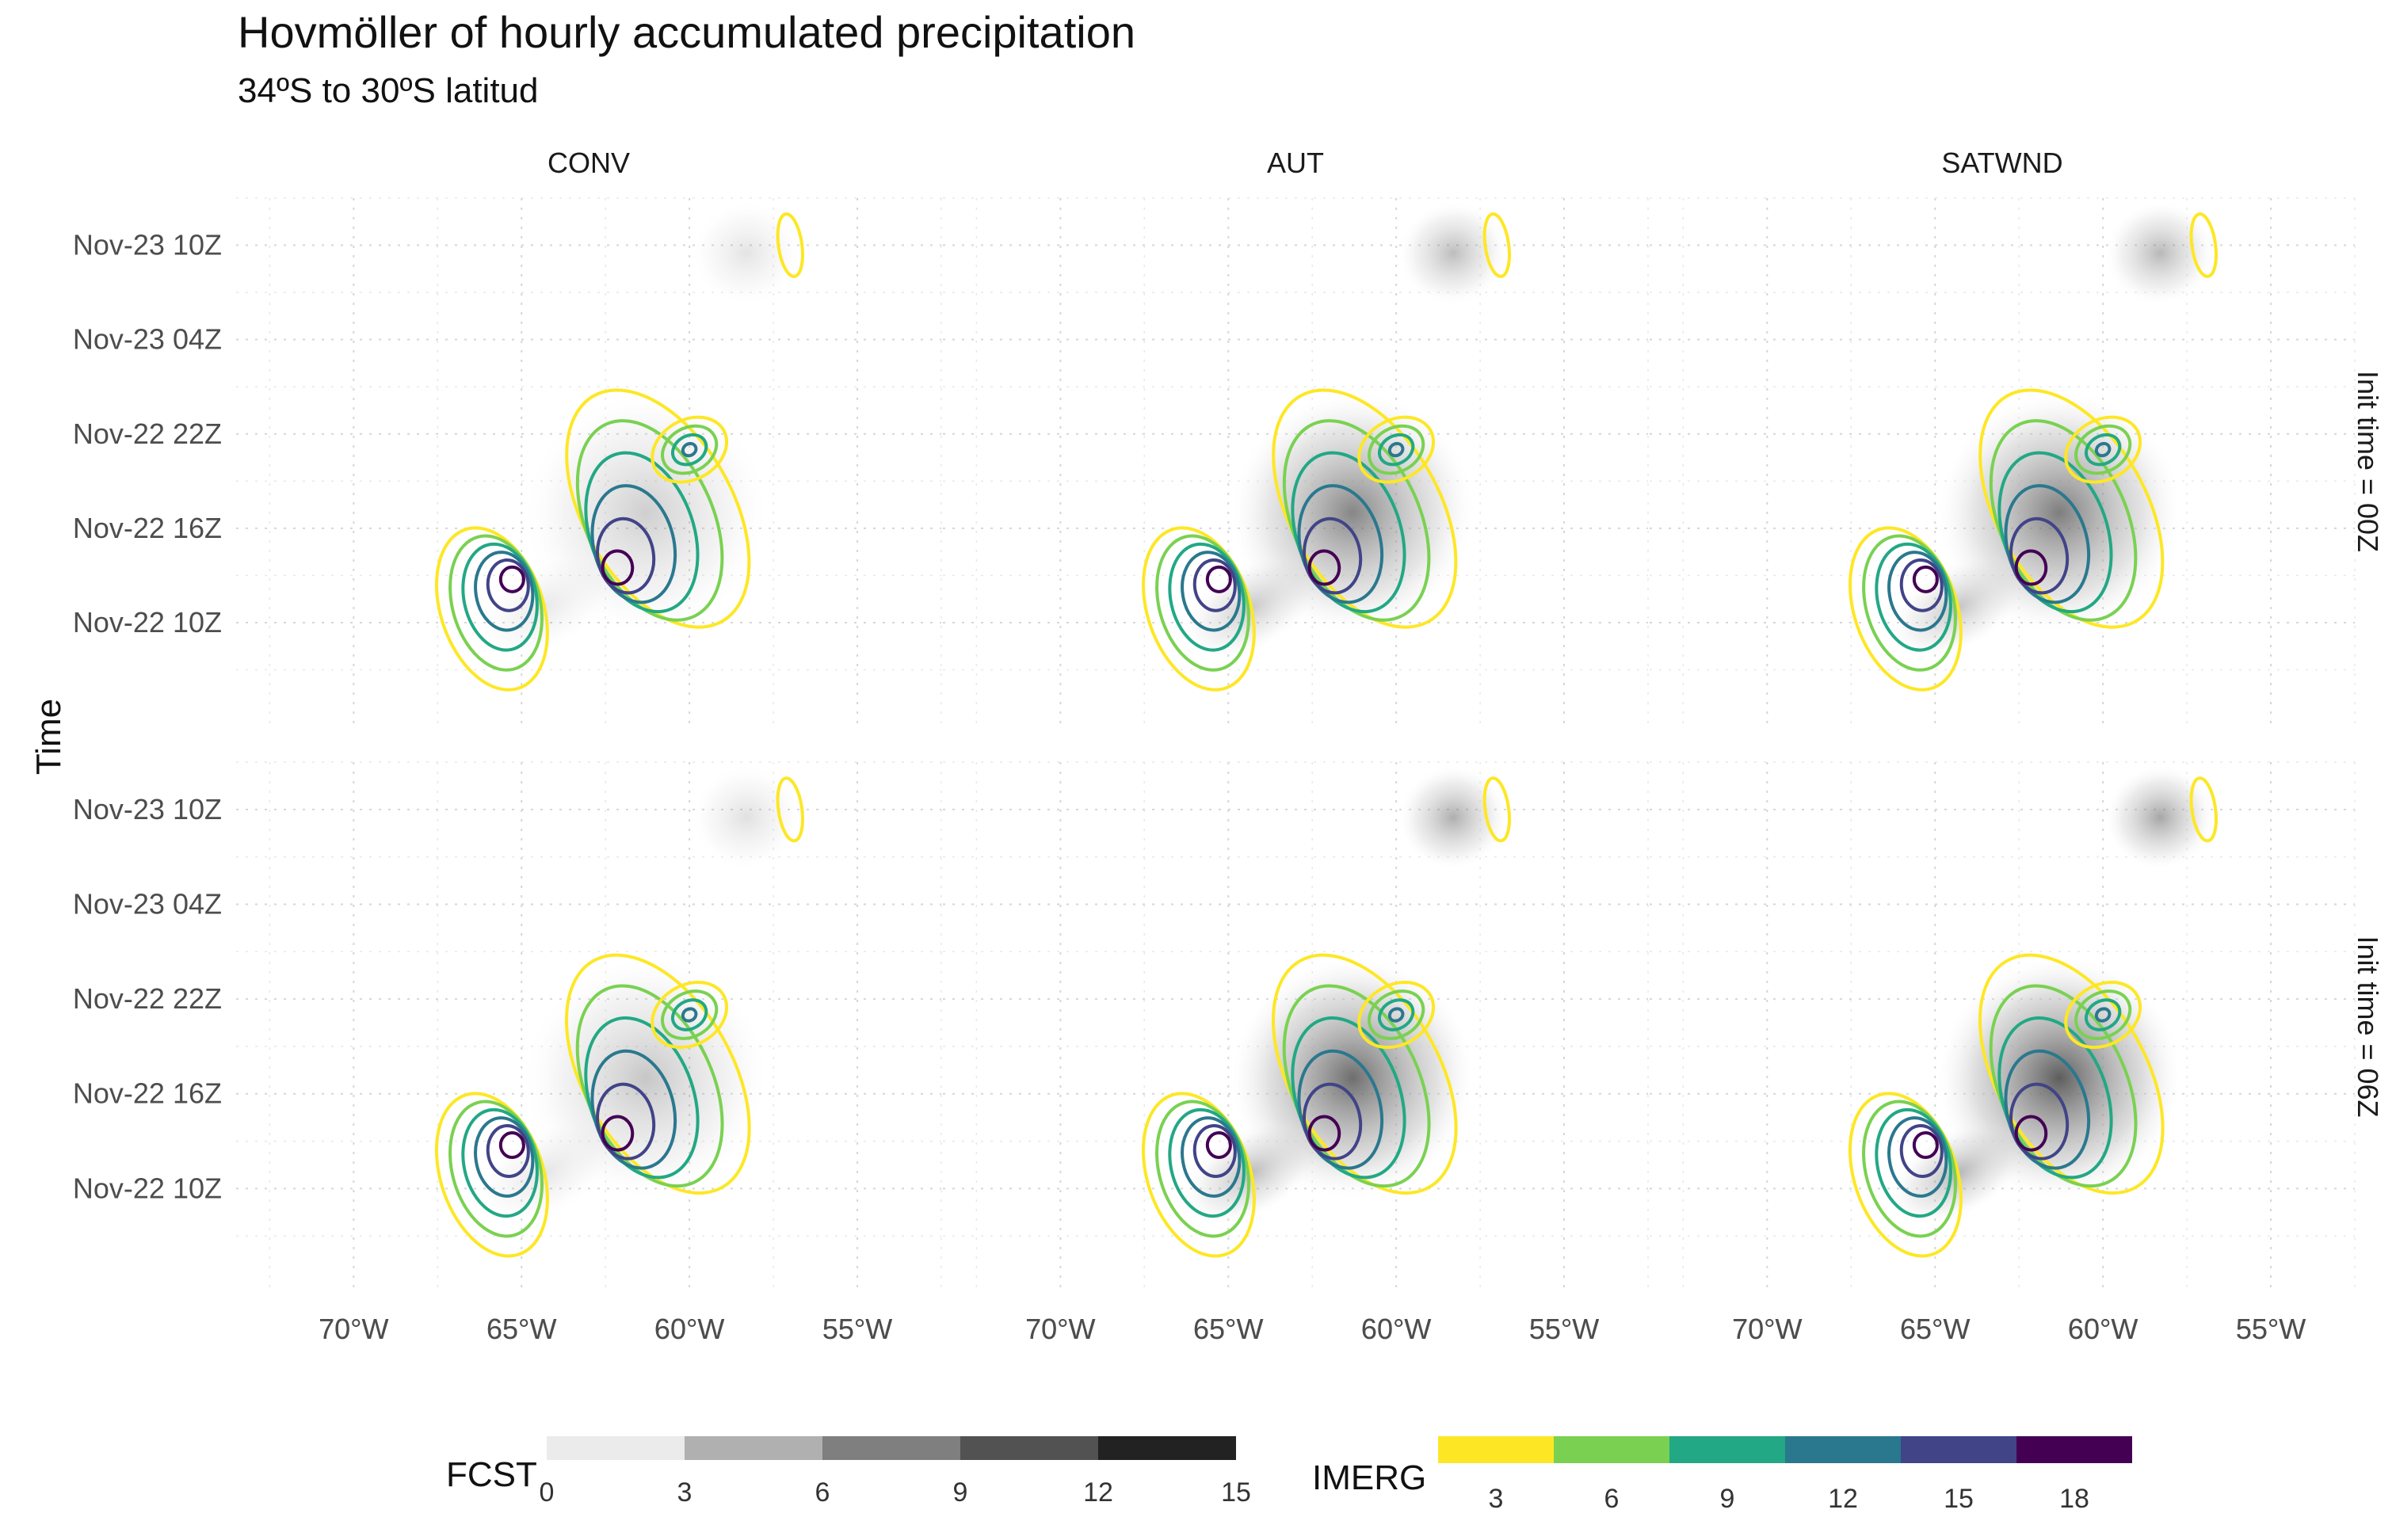  I want to click on panel-conv-06z, so click(589, 1026).